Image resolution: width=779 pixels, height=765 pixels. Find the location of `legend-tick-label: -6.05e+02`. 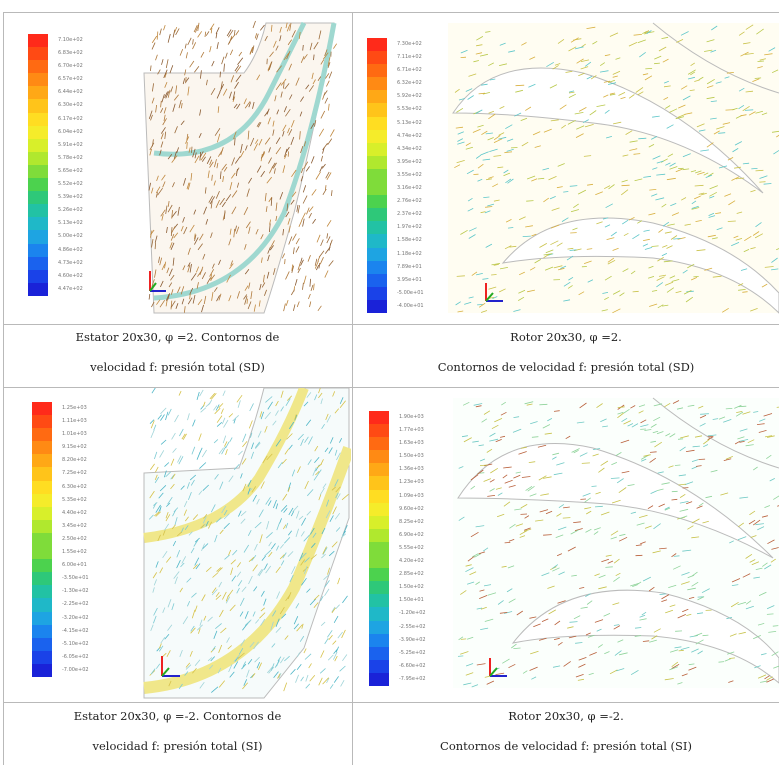

legend-tick-label: -6.05e+02 is located at coordinates (75, 656).